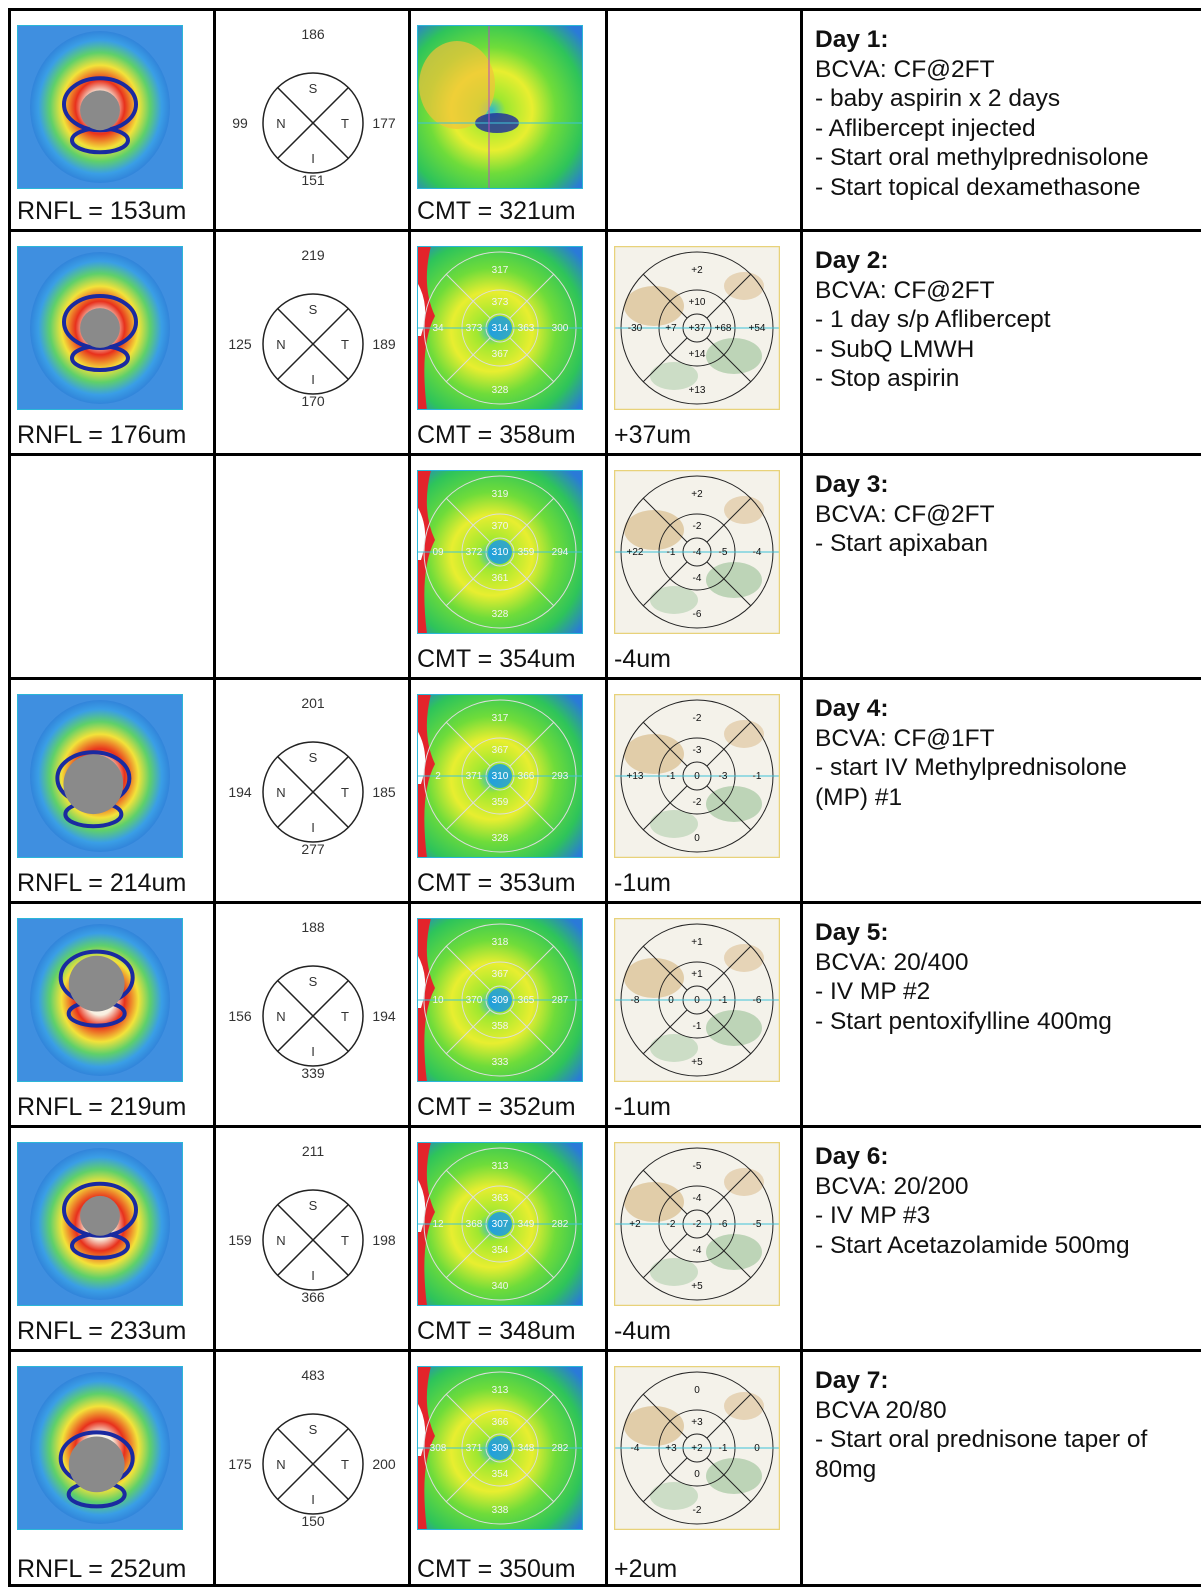 This screenshot has height=1587, width=1201. What do you see at coordinates (500, 614) in the screenshot?
I see `etdrs-value: 328` at bounding box center [500, 614].